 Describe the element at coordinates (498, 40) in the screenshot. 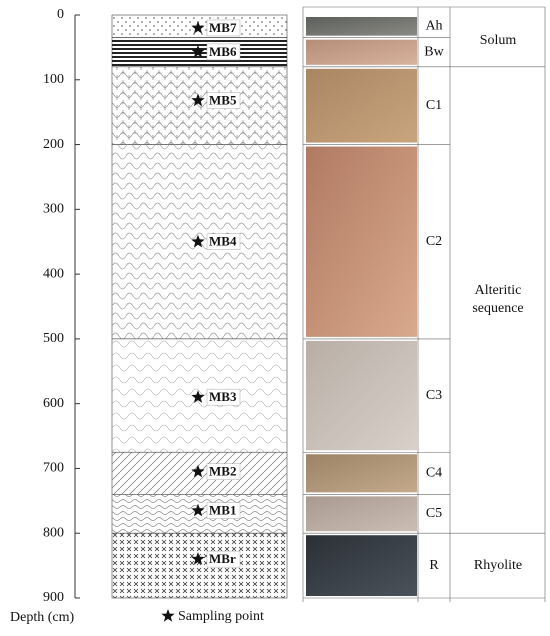

I see `group-label: Solum` at that location.